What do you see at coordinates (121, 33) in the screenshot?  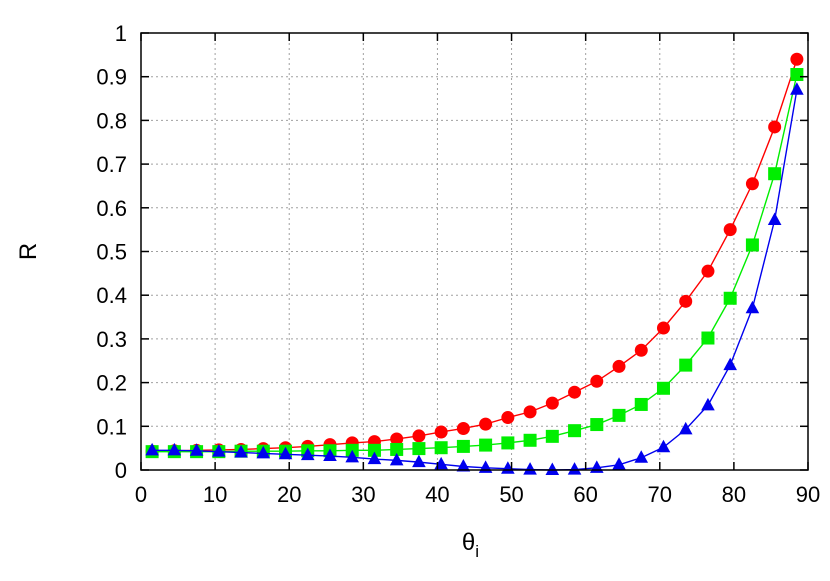 I see `y-tick-label: 1` at bounding box center [121, 33].